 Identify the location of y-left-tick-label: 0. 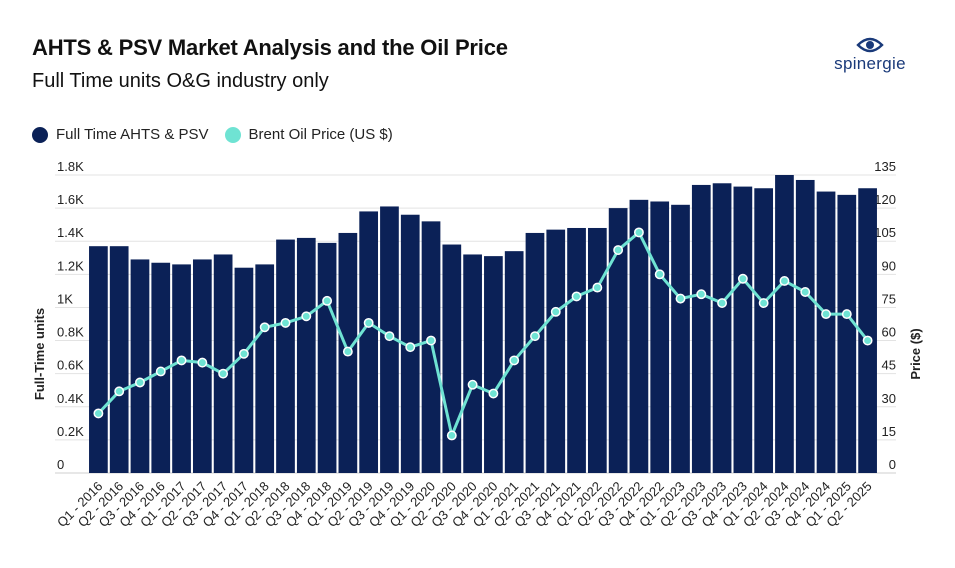
(60, 464).